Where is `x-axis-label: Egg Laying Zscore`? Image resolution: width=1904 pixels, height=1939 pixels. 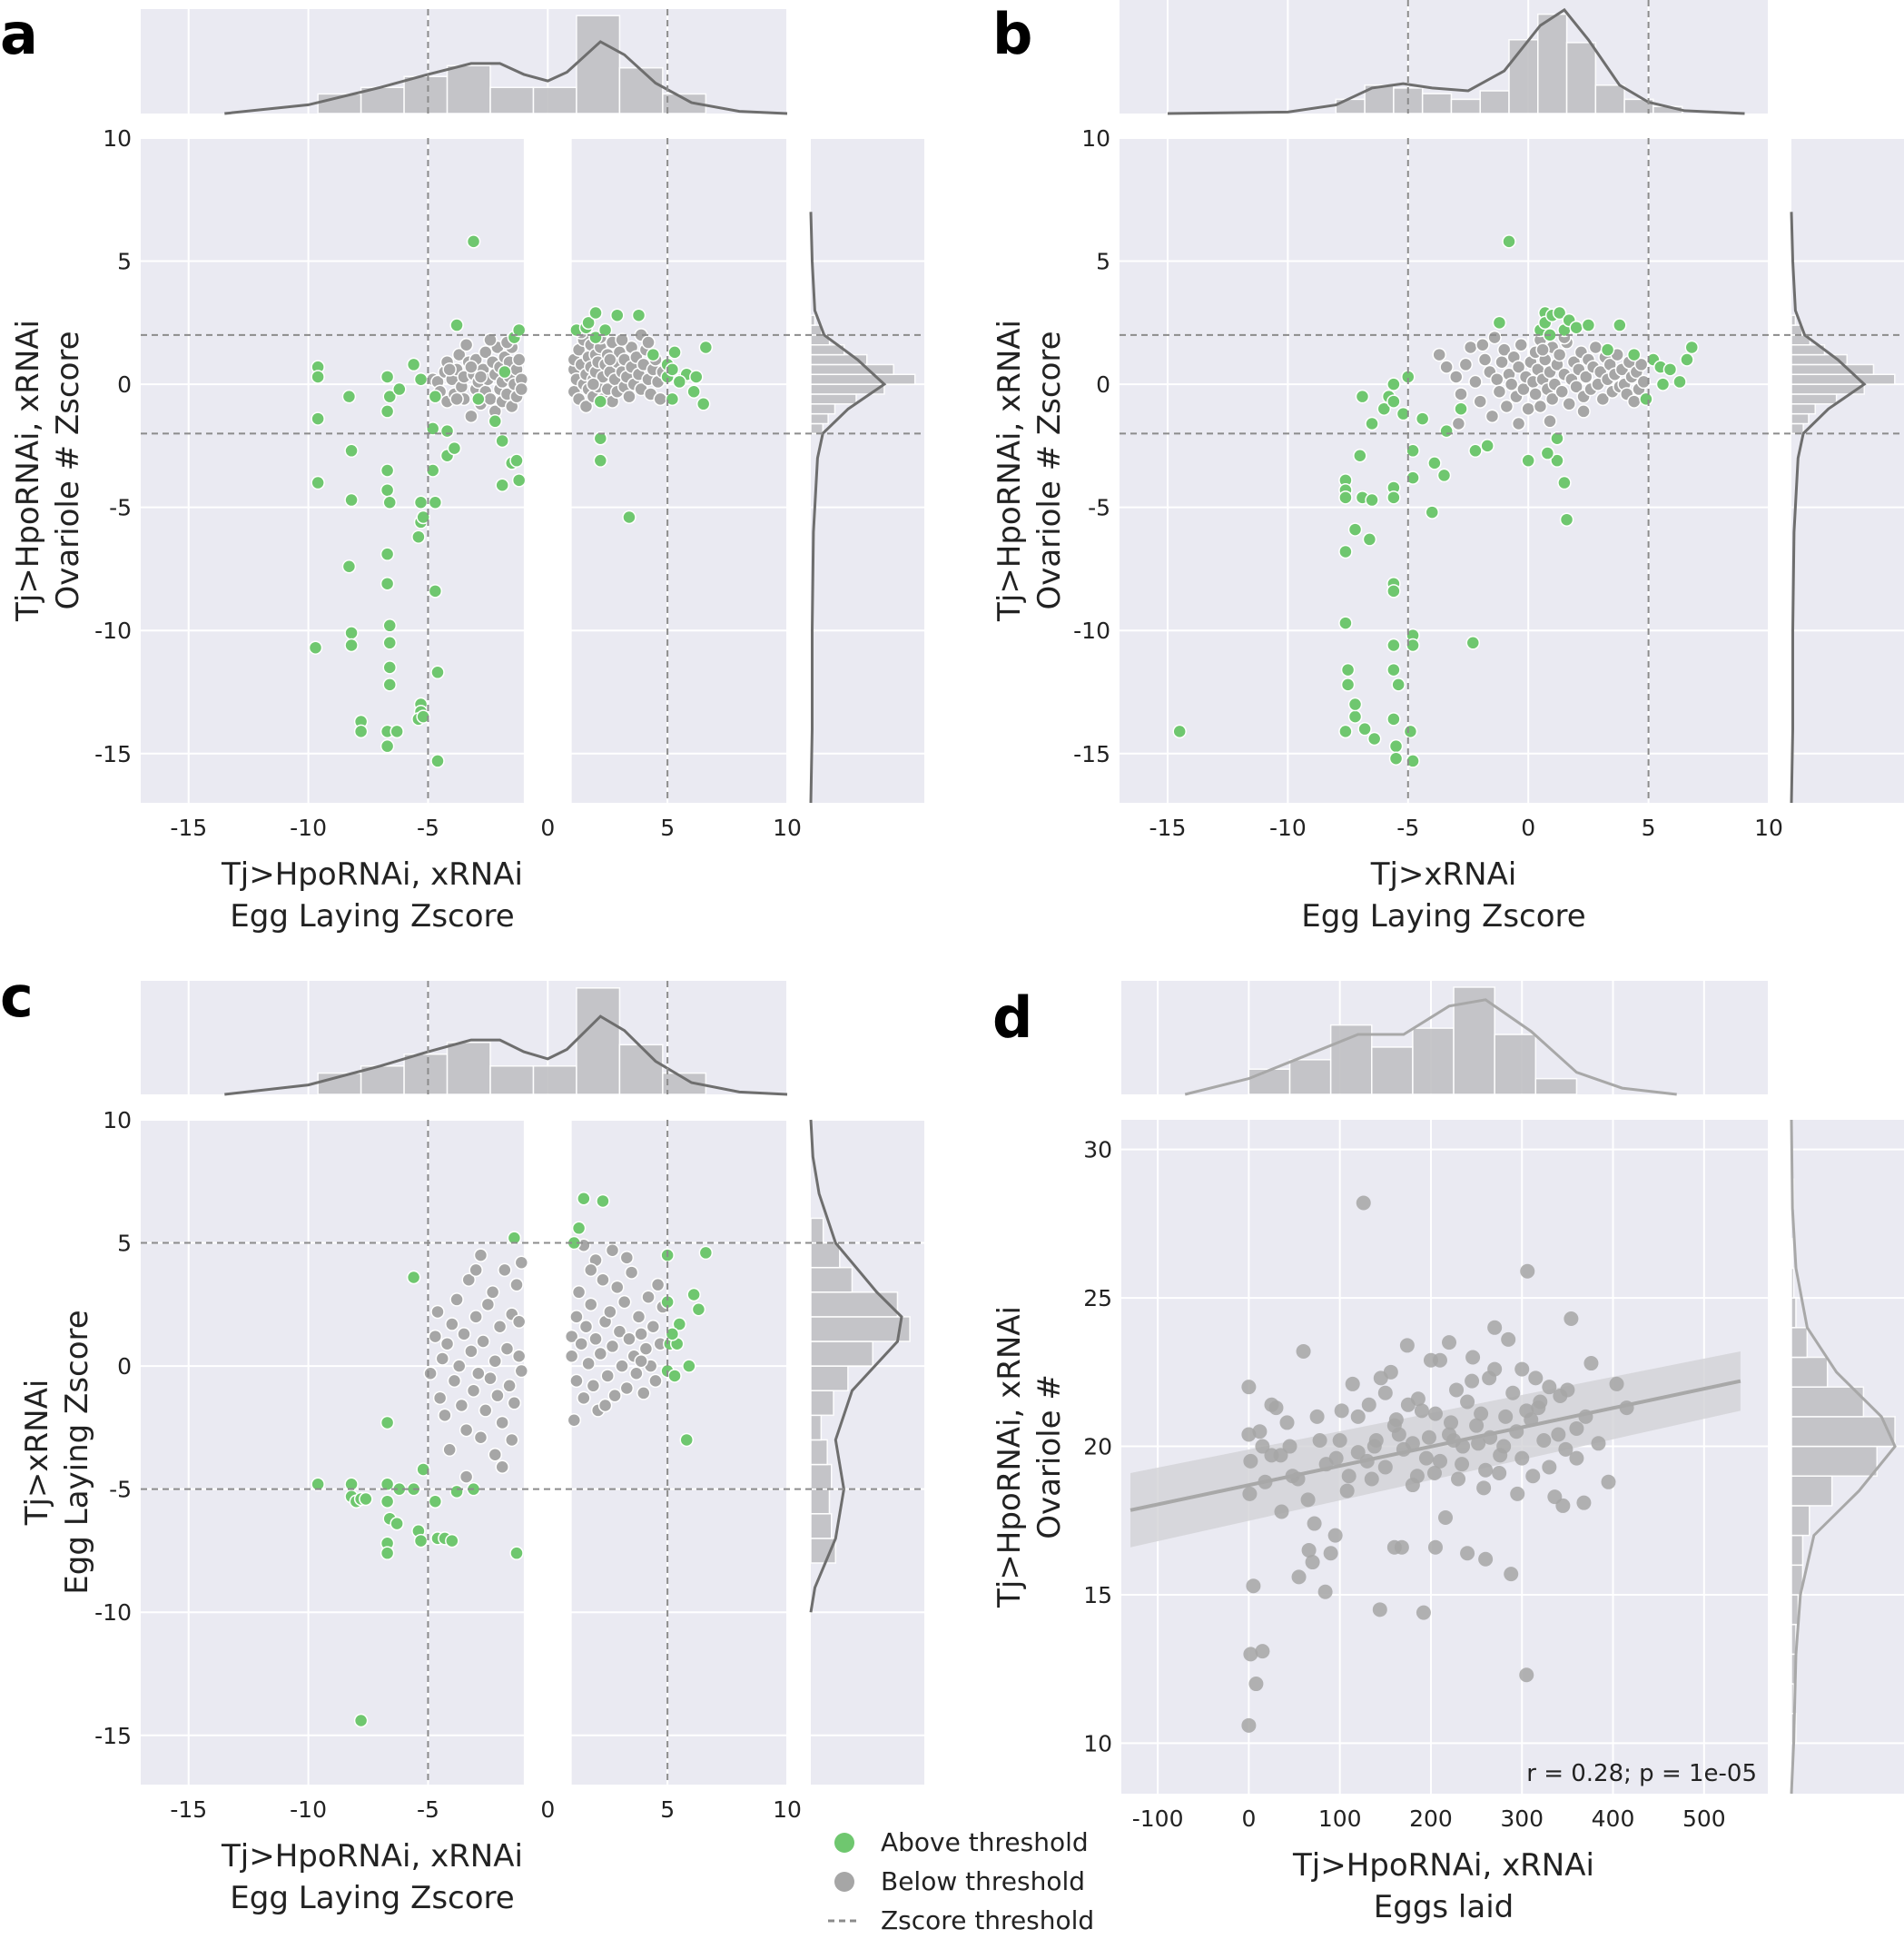
x-axis-label: Egg Laying Zscore is located at coordinates (372, 917).